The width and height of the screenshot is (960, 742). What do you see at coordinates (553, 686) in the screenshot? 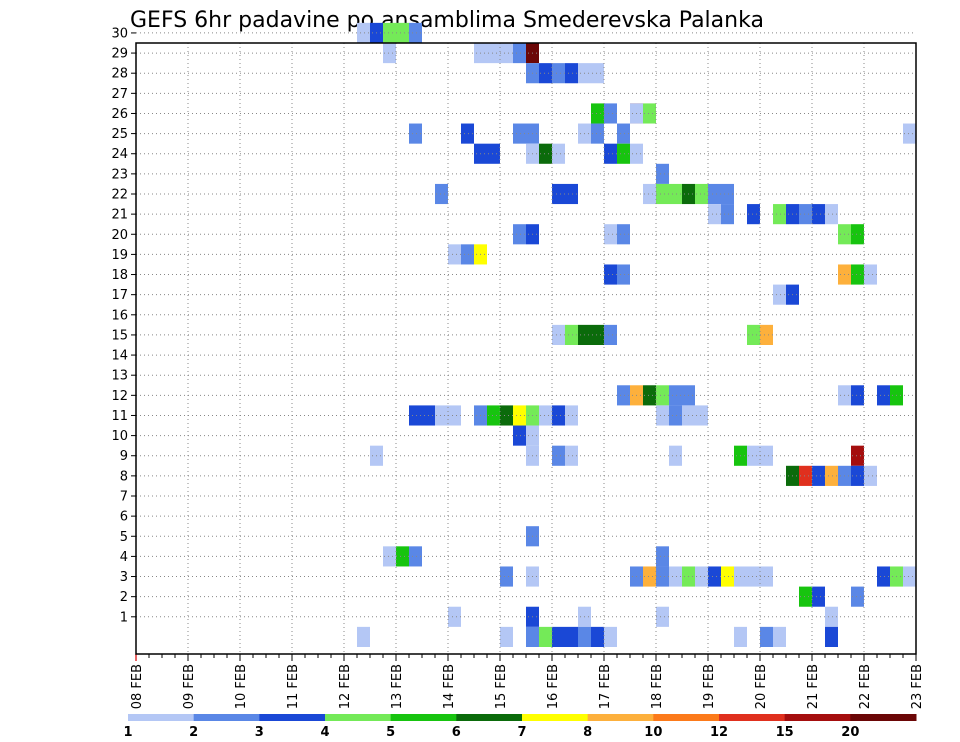
I see `x-tick-label: 16 FEB` at bounding box center [553, 686].